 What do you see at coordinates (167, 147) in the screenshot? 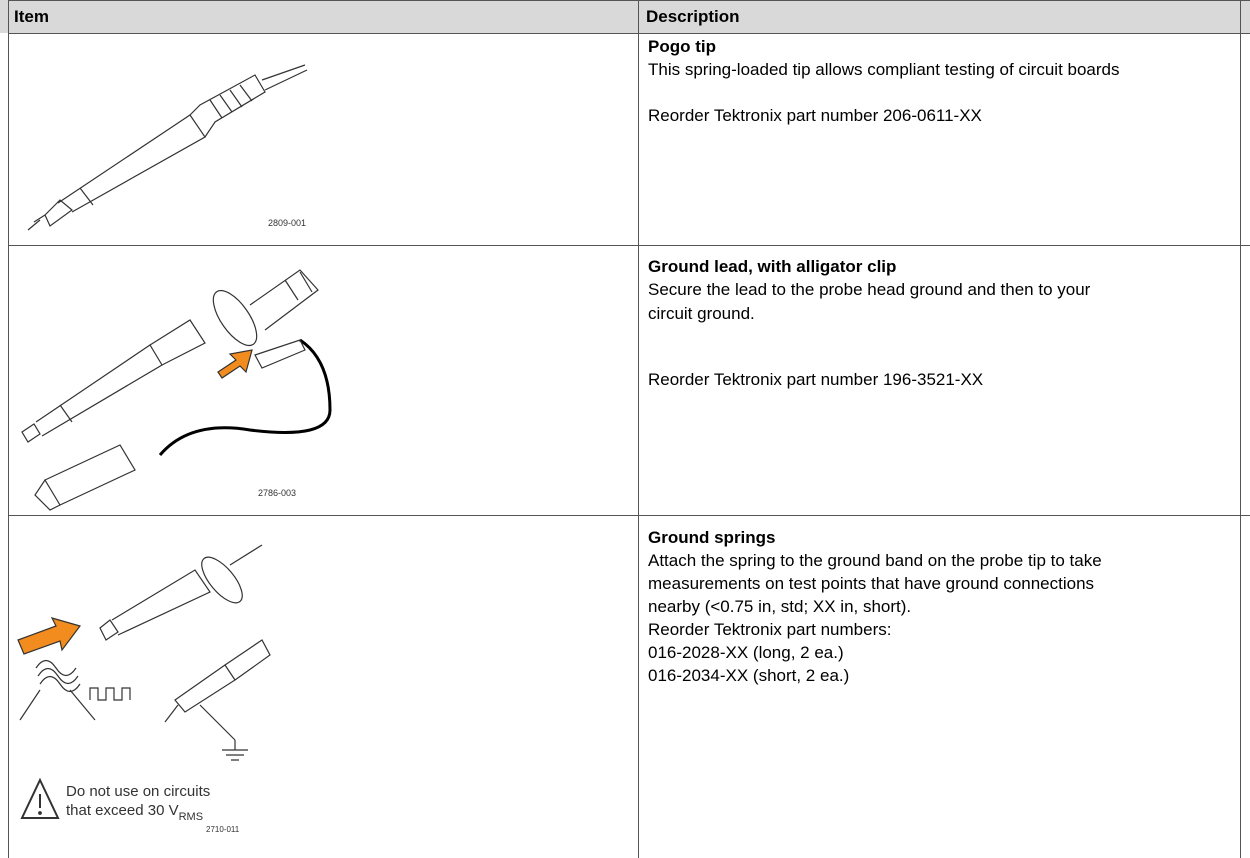
I see `pogo-tip-drawing` at bounding box center [167, 147].